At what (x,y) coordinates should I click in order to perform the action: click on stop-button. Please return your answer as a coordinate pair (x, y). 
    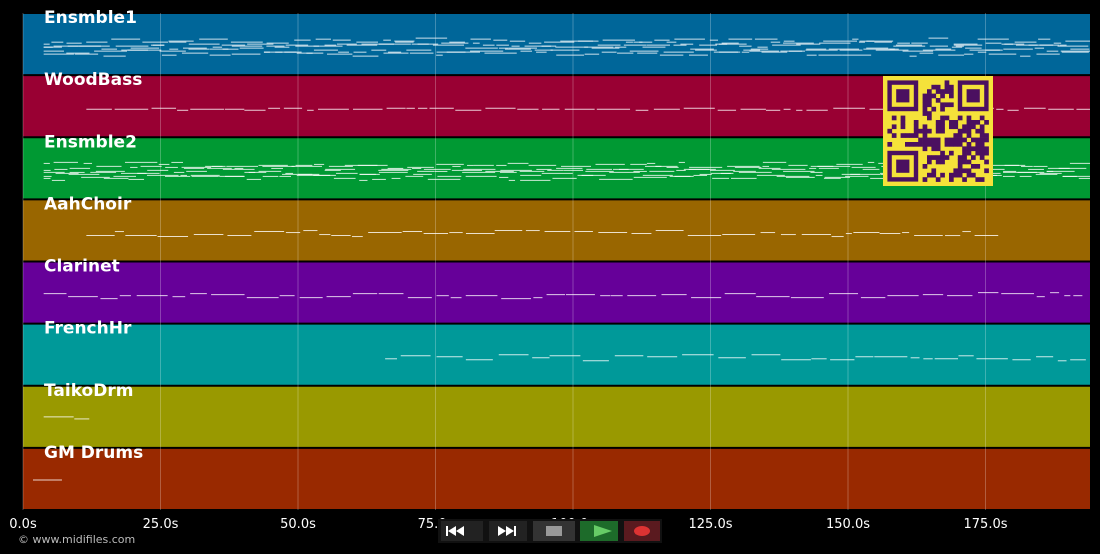
    Looking at the image, I should click on (554, 531).